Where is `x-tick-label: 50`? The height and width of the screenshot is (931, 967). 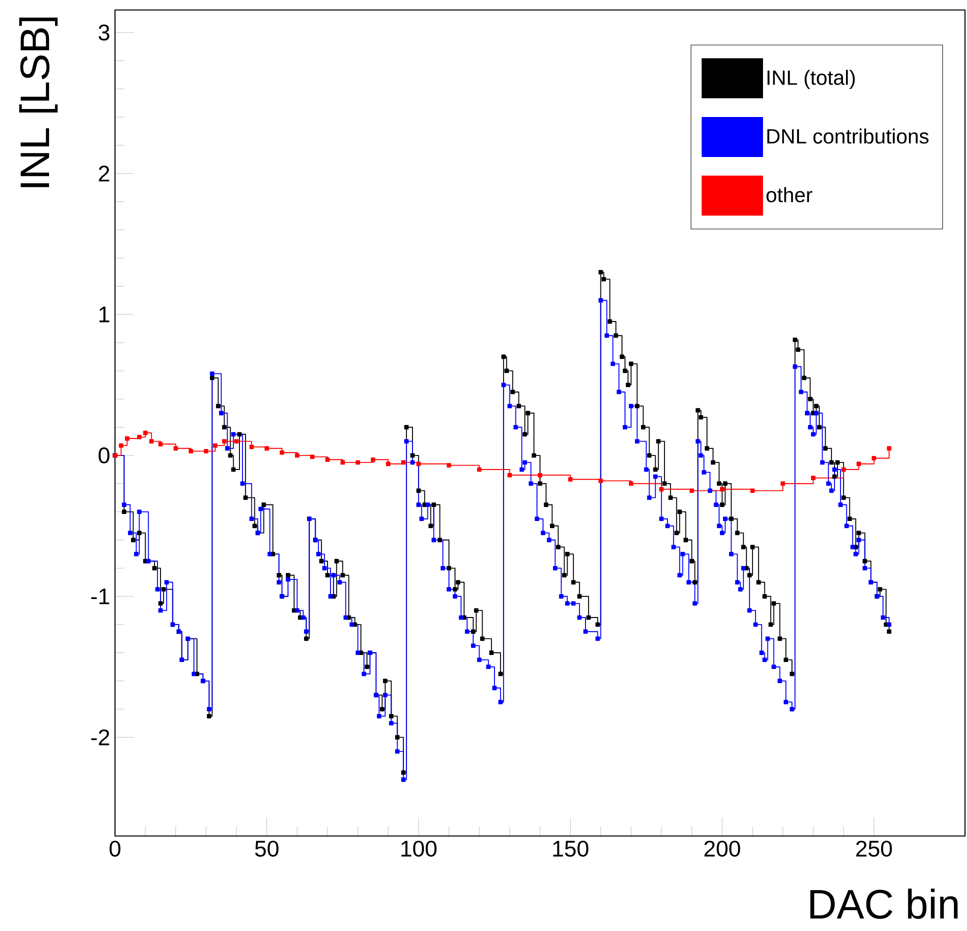
x-tick-label: 50 is located at coordinates (266, 848).